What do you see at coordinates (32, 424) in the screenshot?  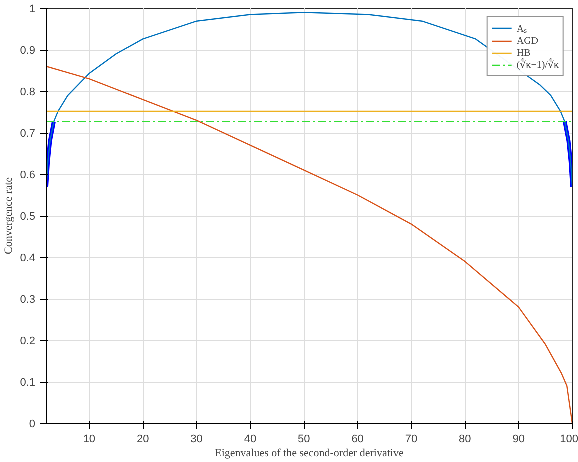 I see `y-tick-label: 0` at bounding box center [32, 424].